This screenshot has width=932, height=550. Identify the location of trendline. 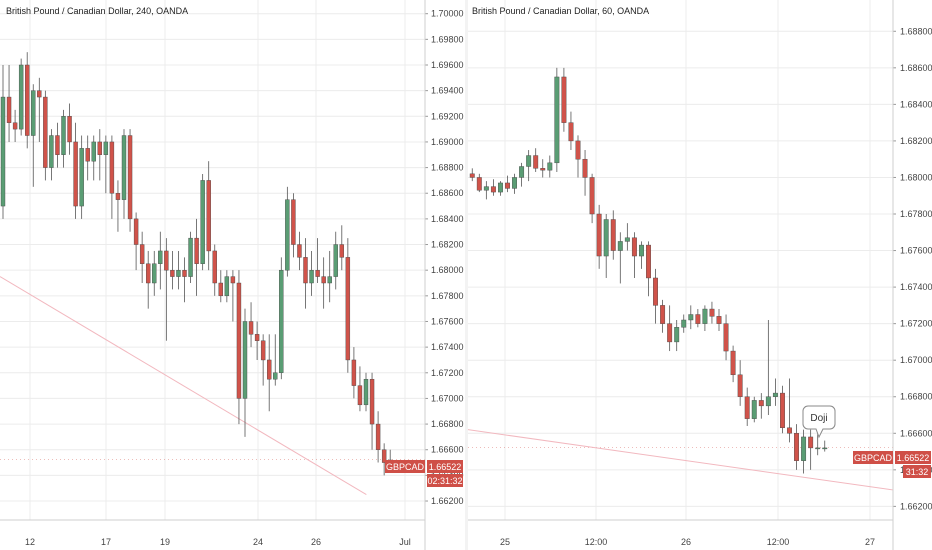
(680, 460).